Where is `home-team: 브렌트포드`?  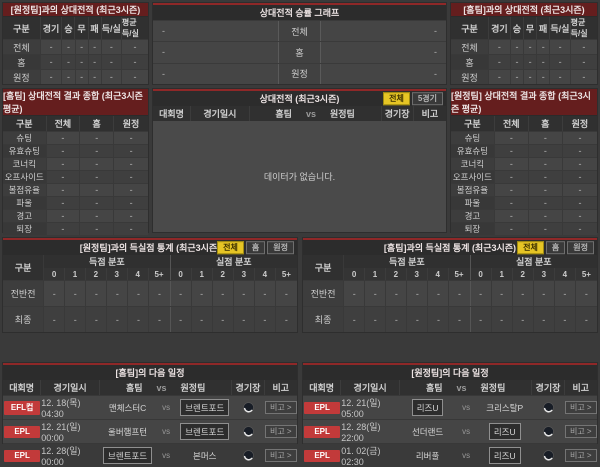
home-team: 브렌트포드 is located at coordinates (127, 455).